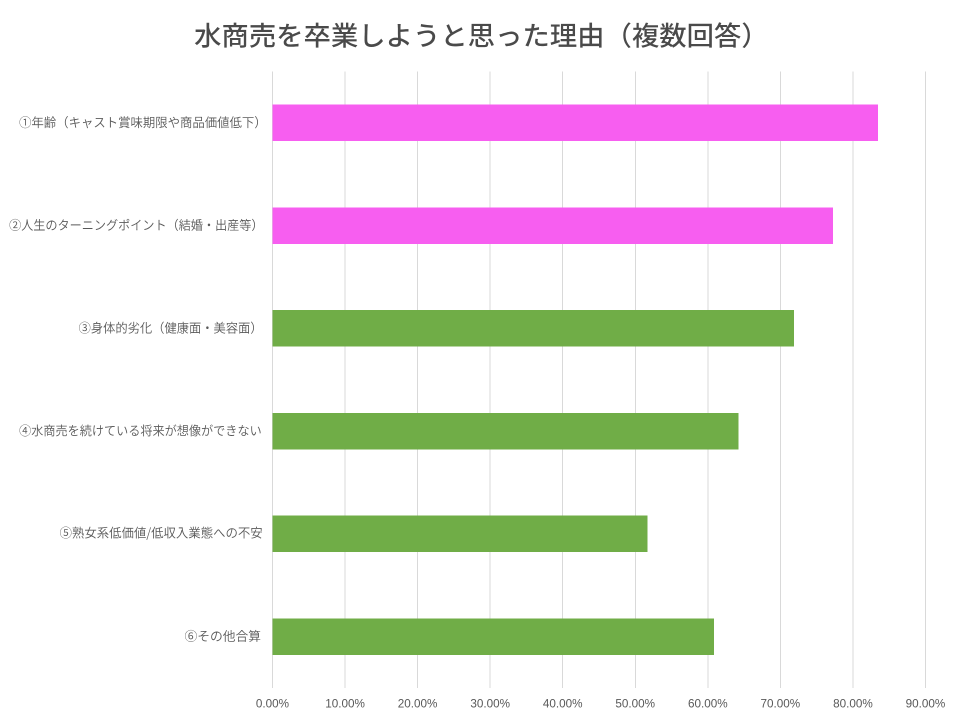 Image resolution: width=960 pixels, height=725 pixels. I want to click on svg-text: 80.00%, so click(853, 703).